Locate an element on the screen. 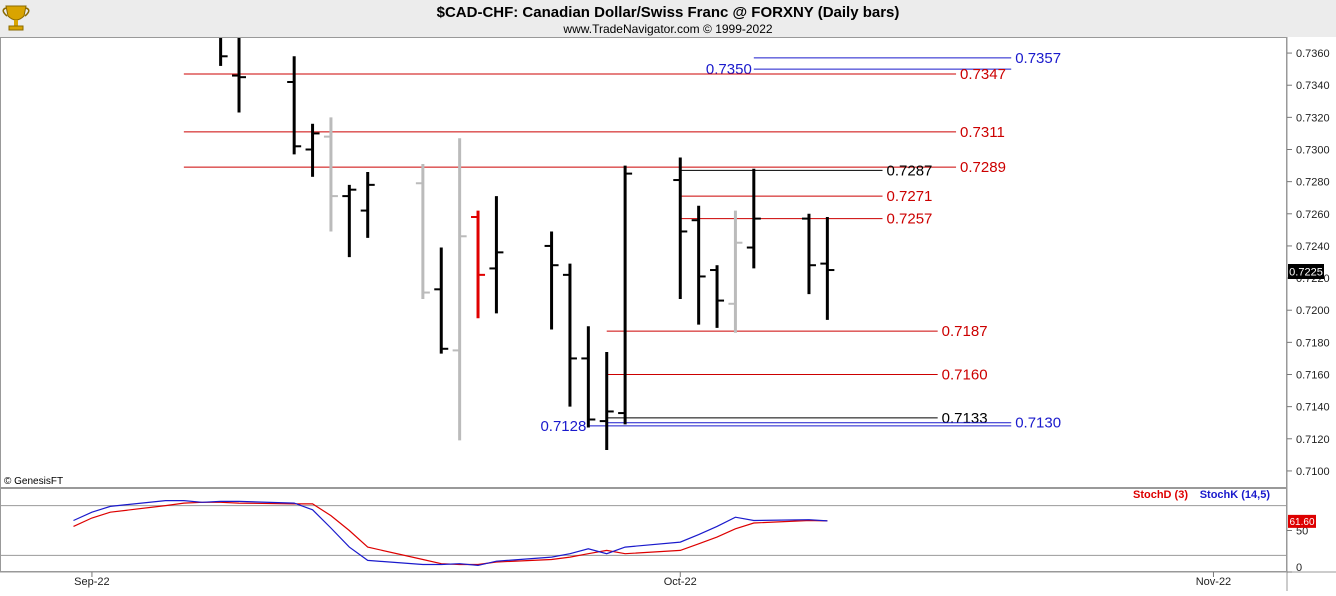  level-label-0.7257: 0.7257 is located at coordinates (910, 219).